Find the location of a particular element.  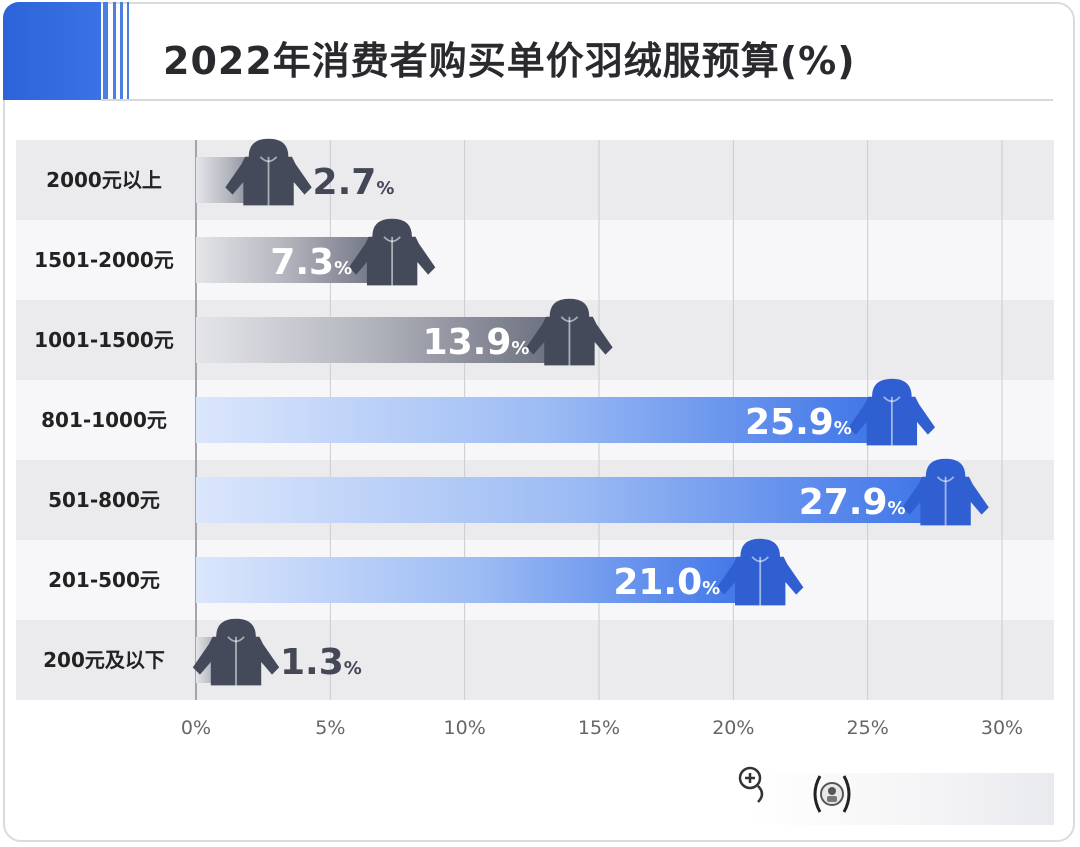

x-tick-label: 30% is located at coordinates (1002, 728).